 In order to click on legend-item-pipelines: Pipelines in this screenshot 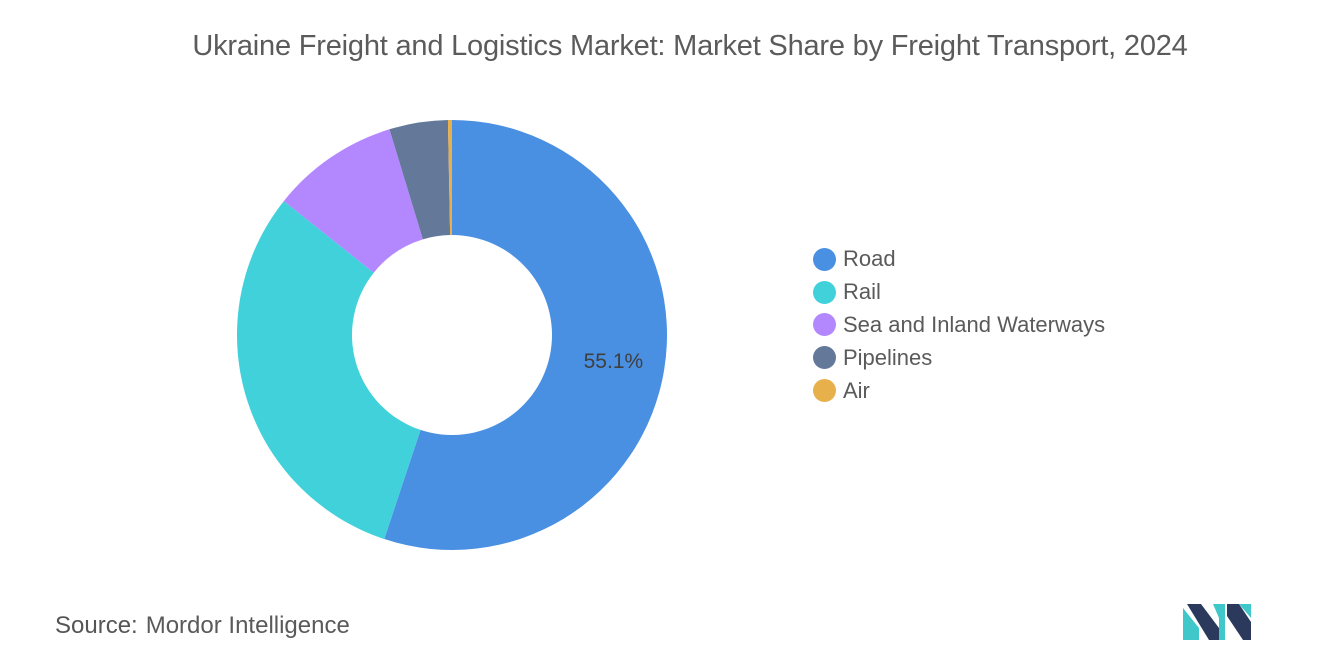, I will do `click(959, 357)`.